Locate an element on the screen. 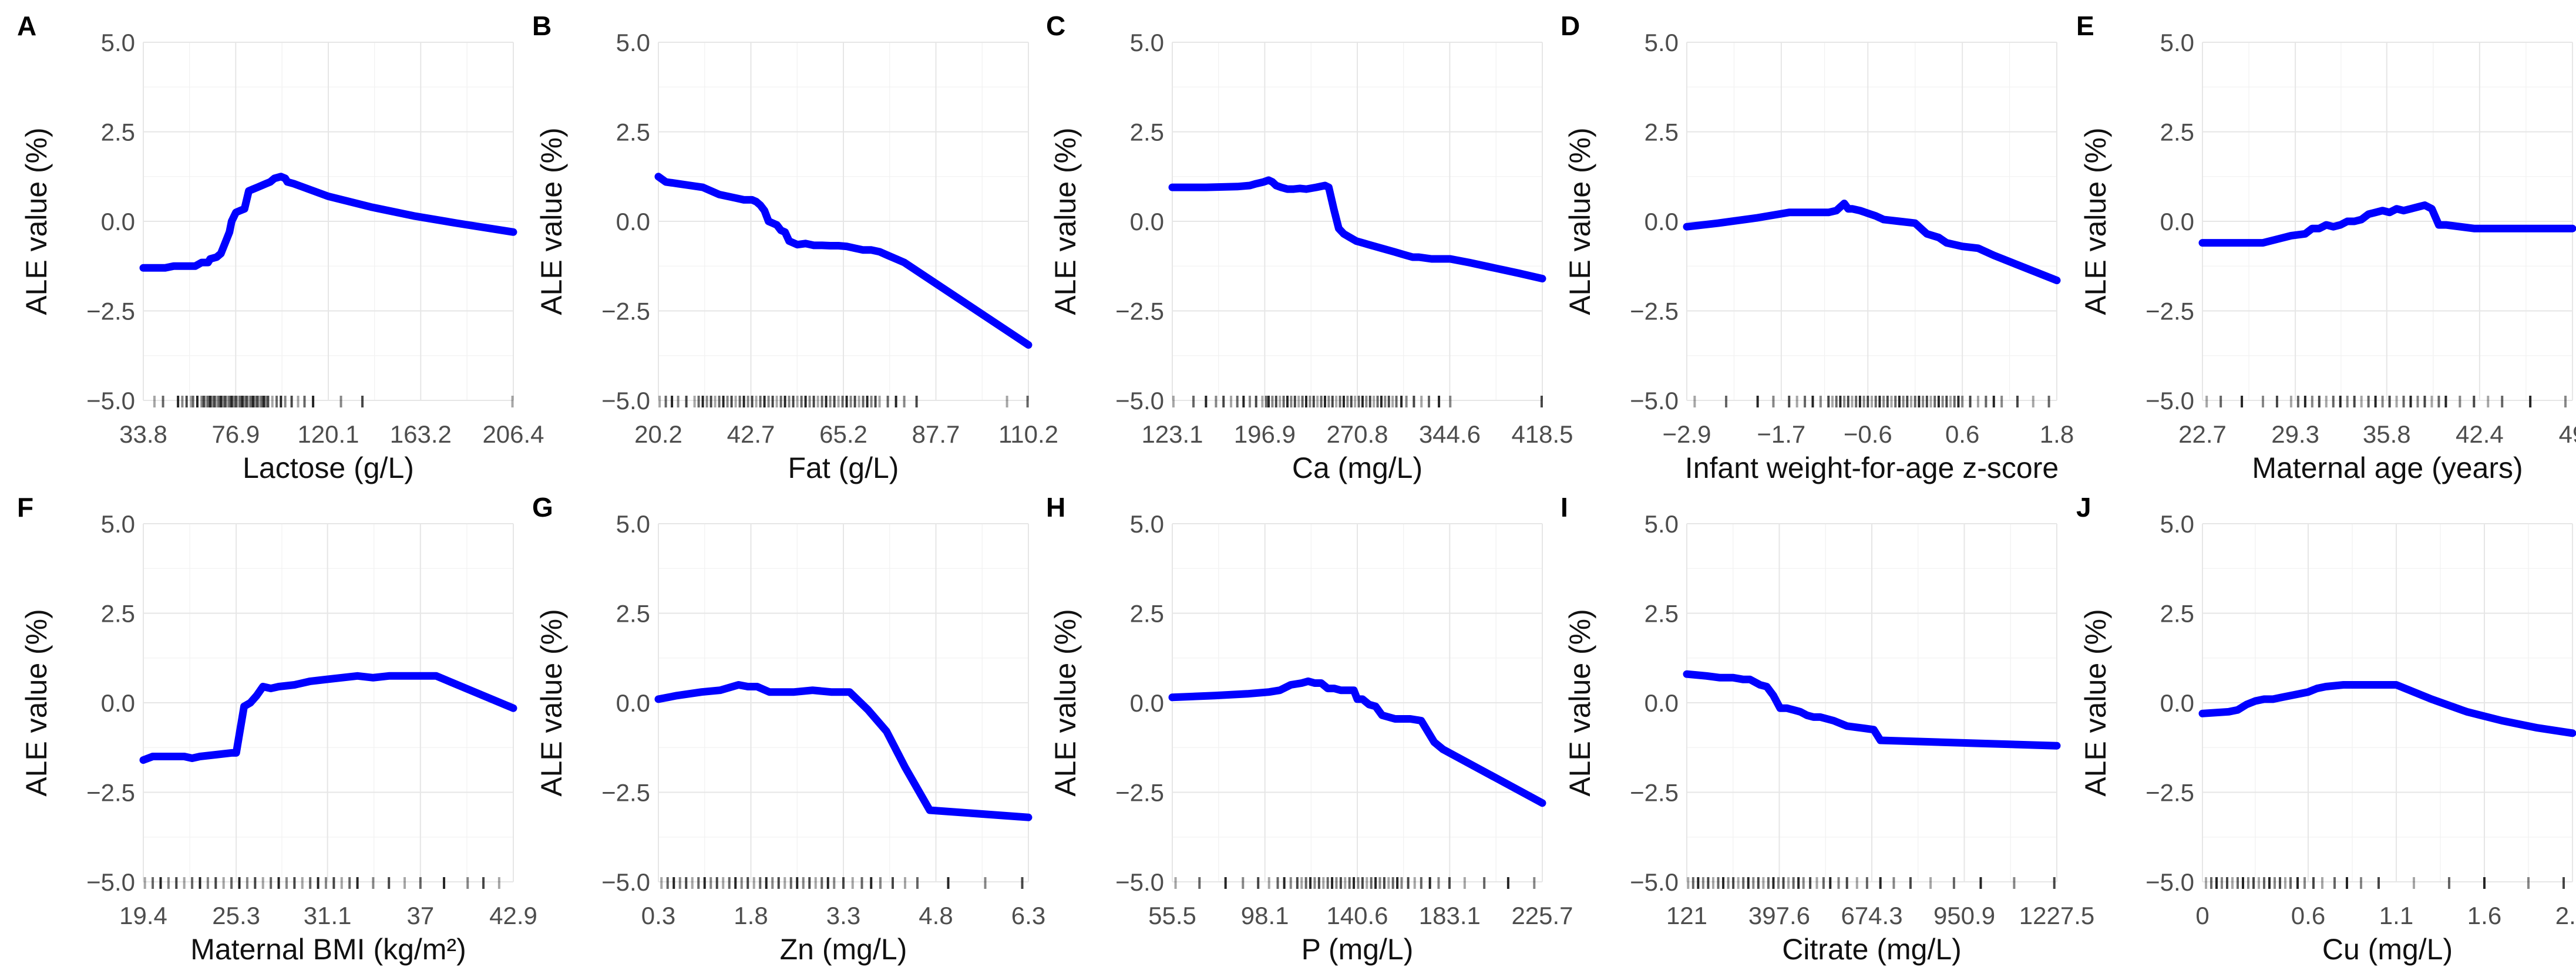  x-tick-label: 4.8 is located at coordinates (936, 916).